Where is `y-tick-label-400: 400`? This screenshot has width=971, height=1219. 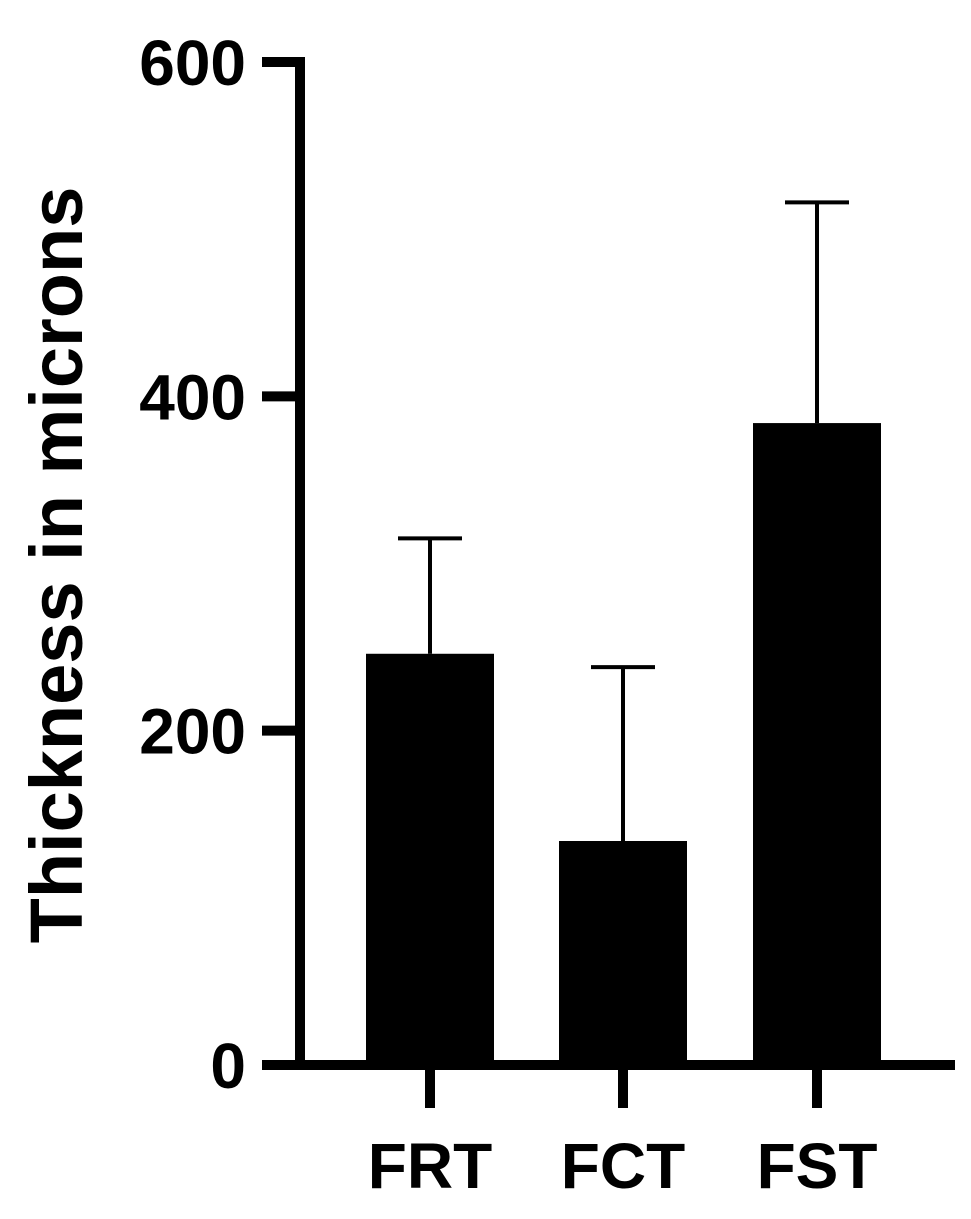
y-tick-label-400: 400 is located at coordinates (192, 397).